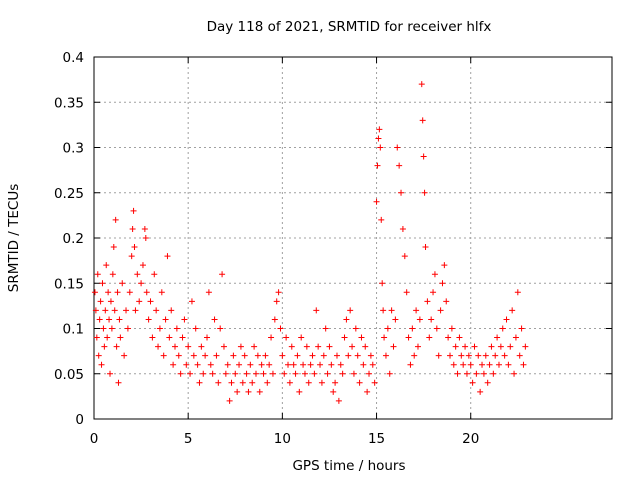 The image size is (640, 480). I want to click on x-axis-label: GPS time / hours, so click(348, 466).